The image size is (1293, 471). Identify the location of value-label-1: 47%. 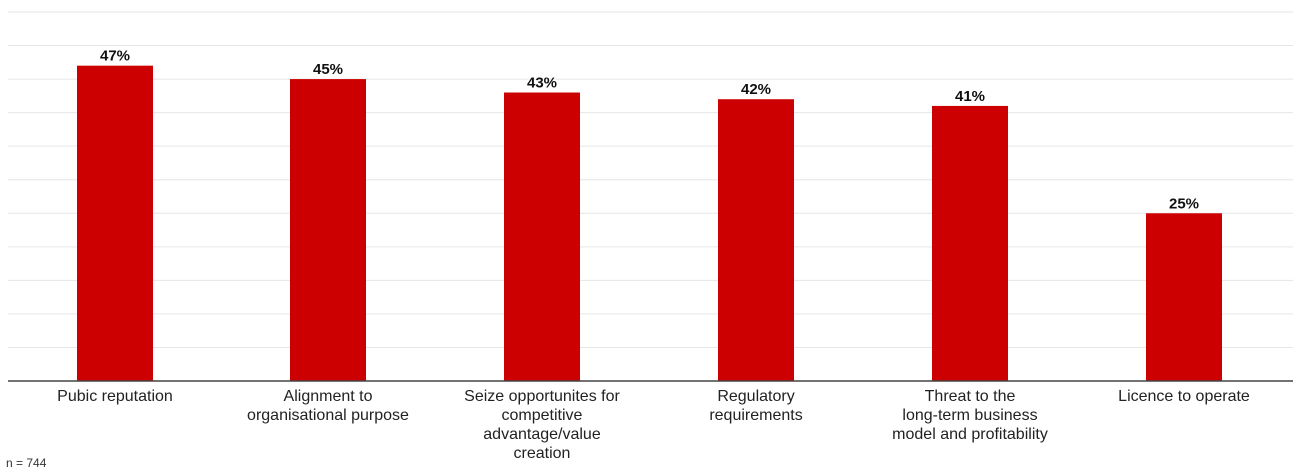
(115, 56).